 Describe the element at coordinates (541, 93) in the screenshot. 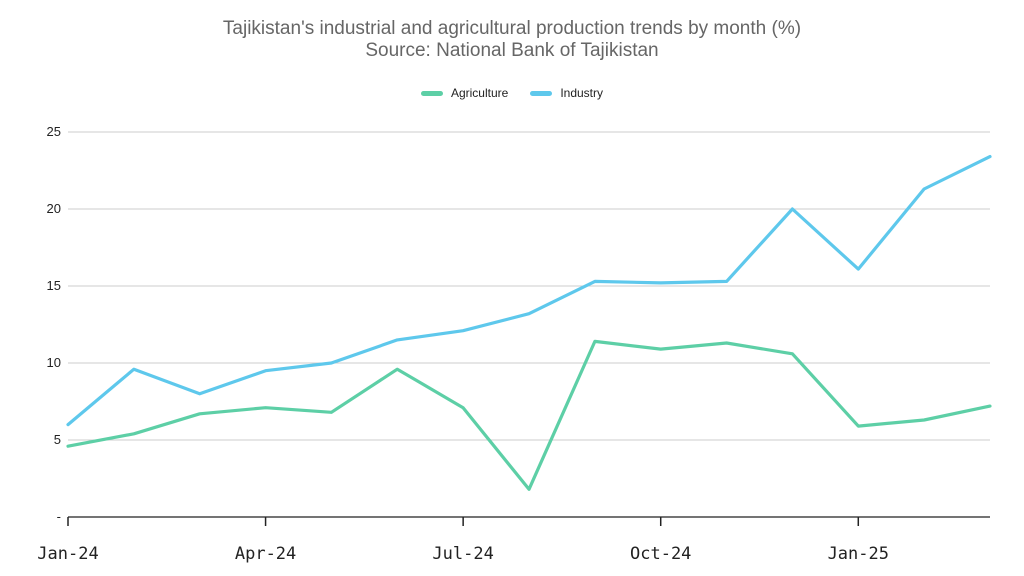

I see `legend-swatch-industry` at that location.